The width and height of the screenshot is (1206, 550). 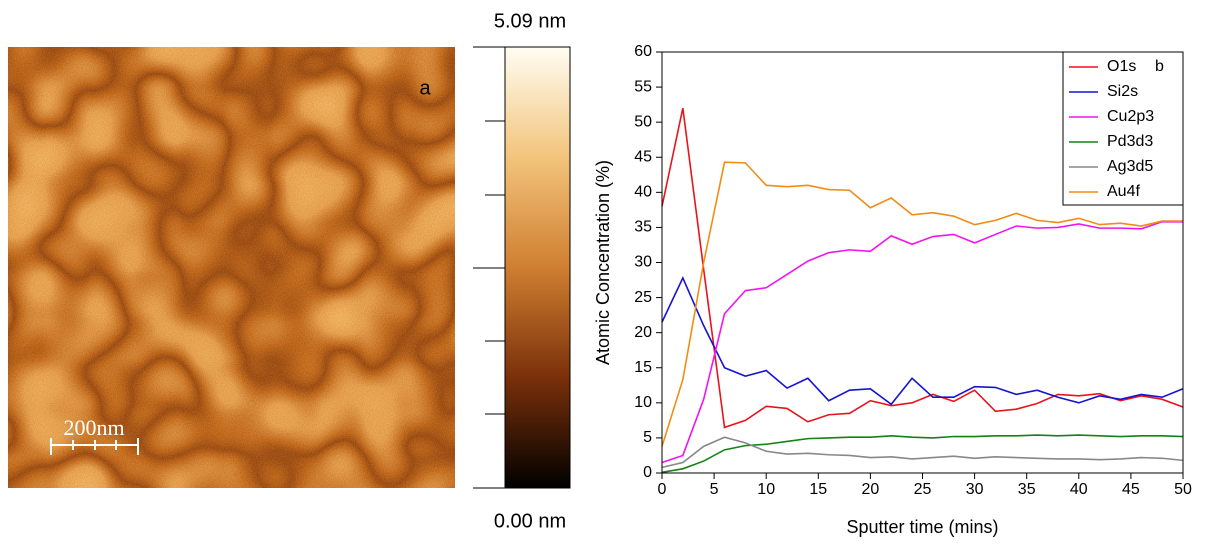 What do you see at coordinates (1159, 66) in the screenshot?
I see `panel-label: b` at bounding box center [1159, 66].